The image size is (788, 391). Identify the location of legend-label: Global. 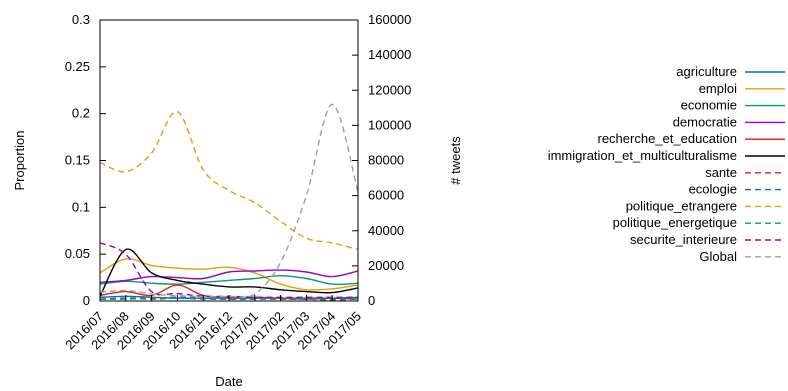
(718, 256).